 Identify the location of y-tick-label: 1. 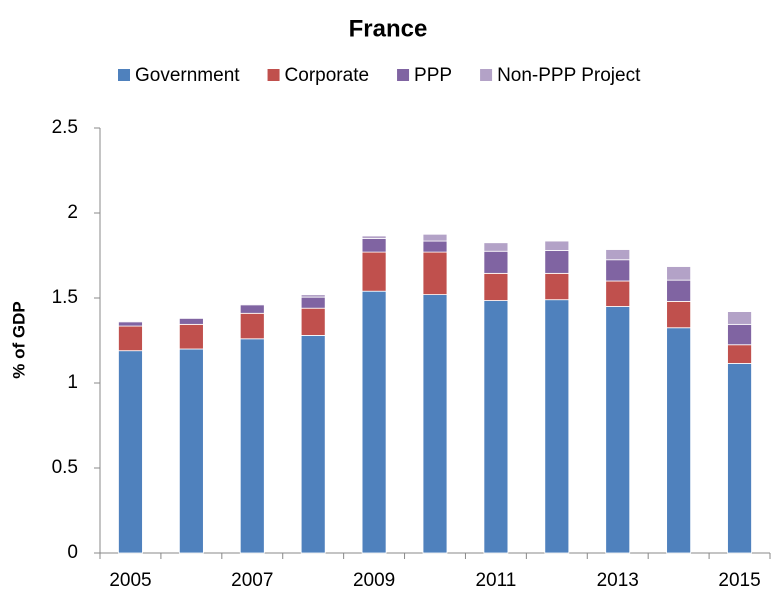
(72, 382).